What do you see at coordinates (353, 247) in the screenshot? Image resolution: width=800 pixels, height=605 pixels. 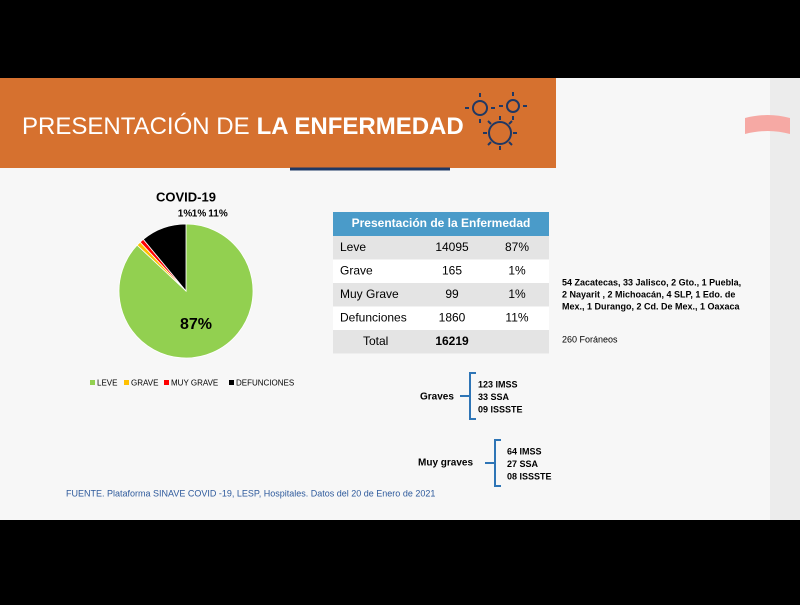 I see `table-cell: Leve` at bounding box center [353, 247].